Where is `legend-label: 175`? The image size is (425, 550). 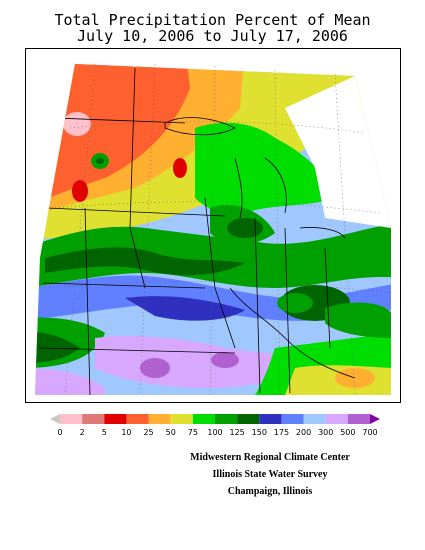 legend-label: 175 is located at coordinates (281, 432).